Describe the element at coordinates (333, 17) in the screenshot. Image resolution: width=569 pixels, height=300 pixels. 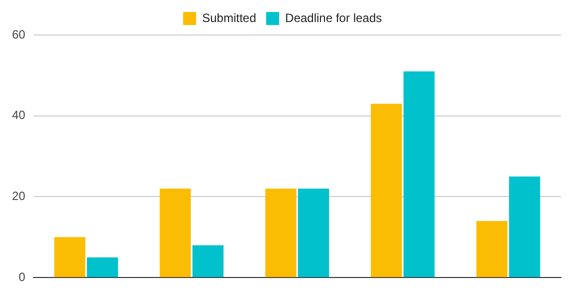
I see `legend-label: Deadline for leads` at that location.